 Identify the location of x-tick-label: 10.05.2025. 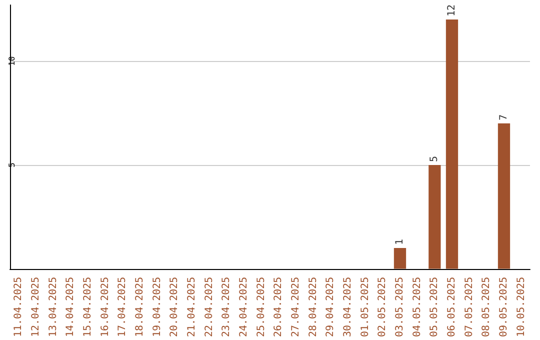
(521, 307).